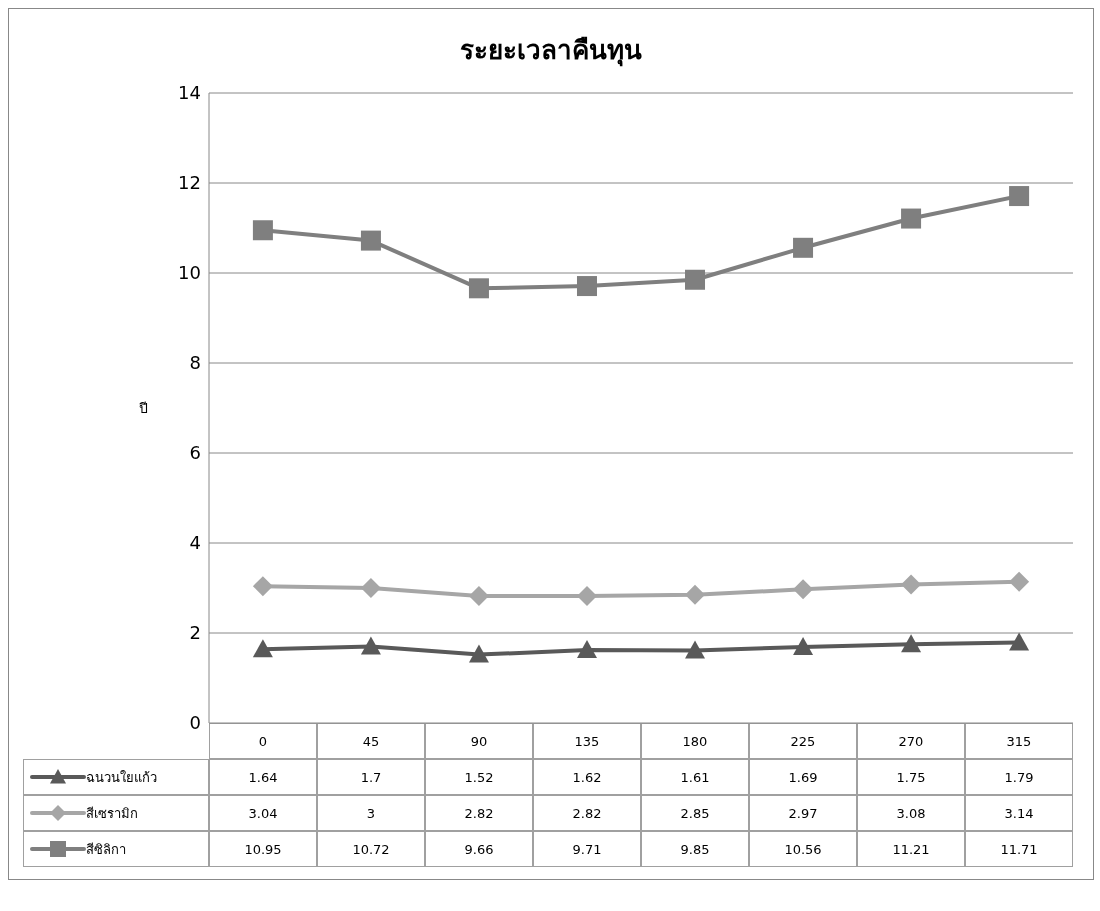 The image size is (1100, 911). I want to click on x-tick-label: 225, so click(803, 741).